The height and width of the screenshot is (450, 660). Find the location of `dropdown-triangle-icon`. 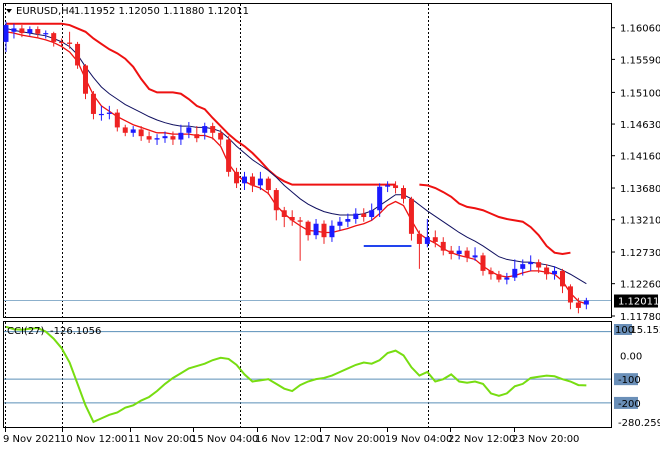

dropdown-triangle-icon is located at coordinates (9, 11).